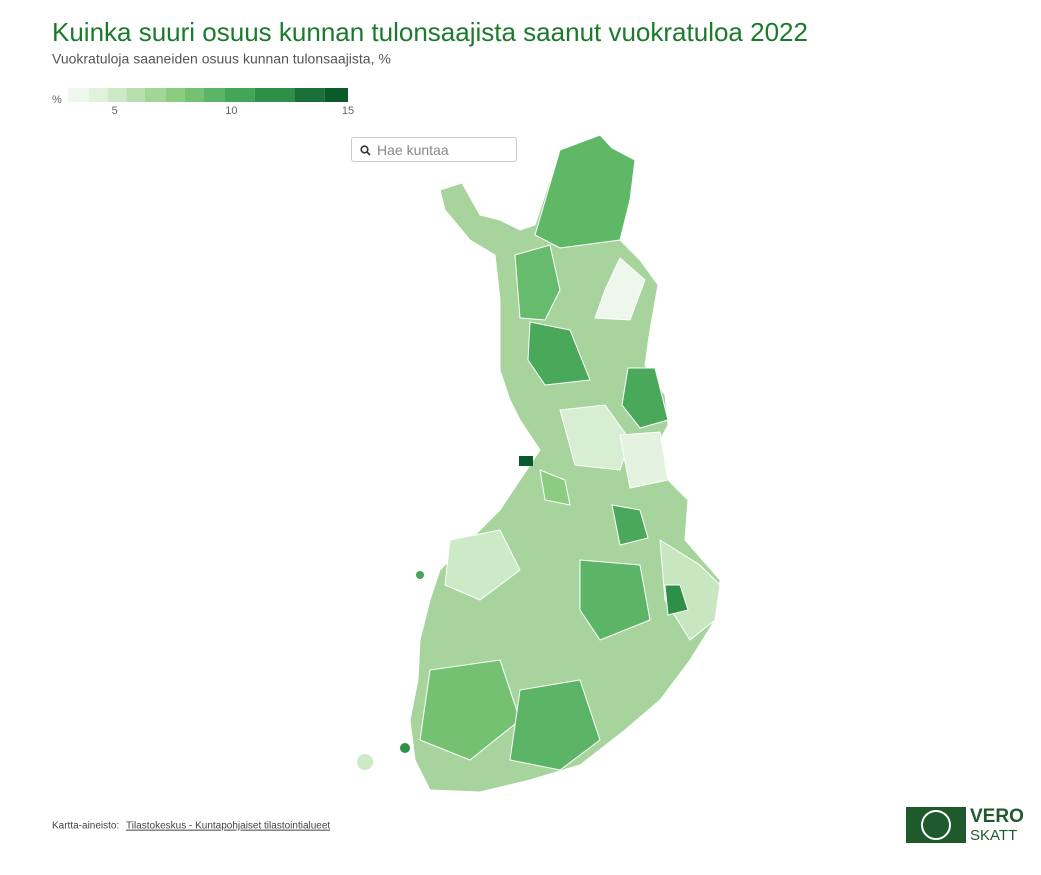 The width and height of the screenshot is (1041, 875). I want to click on logo-line2: SKATT, so click(993, 835).